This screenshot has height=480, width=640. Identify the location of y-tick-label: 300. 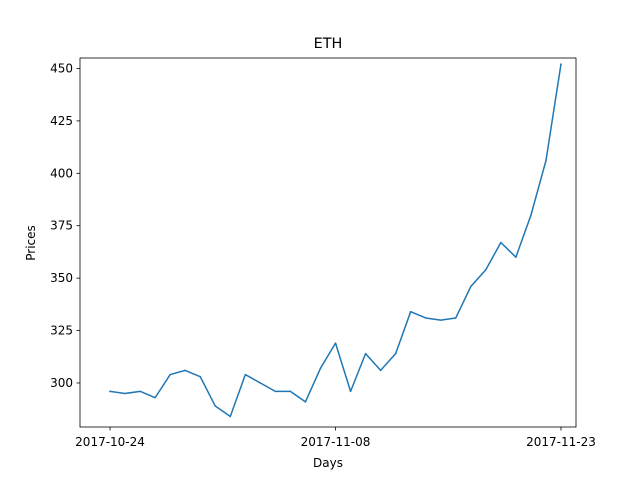
(61, 383).